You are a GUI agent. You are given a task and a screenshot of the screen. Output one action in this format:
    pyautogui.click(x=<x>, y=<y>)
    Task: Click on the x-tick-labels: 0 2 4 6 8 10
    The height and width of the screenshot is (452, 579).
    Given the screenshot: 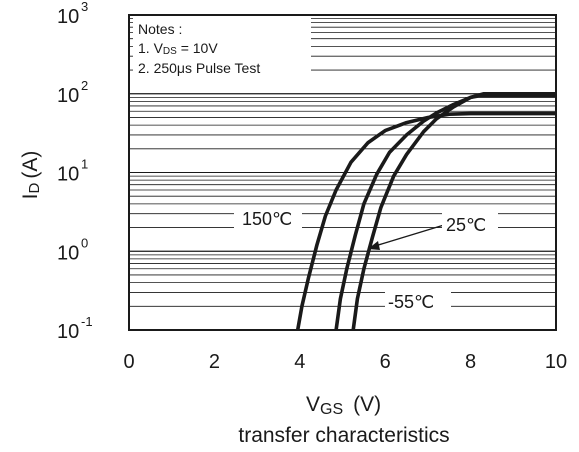 What is the action you would take?
    pyautogui.click(x=345, y=362)
    